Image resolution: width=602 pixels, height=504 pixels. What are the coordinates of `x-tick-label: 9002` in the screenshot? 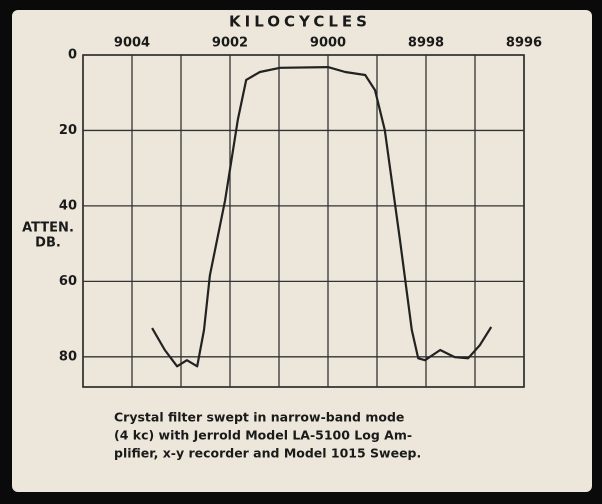 It's located at (230, 43).